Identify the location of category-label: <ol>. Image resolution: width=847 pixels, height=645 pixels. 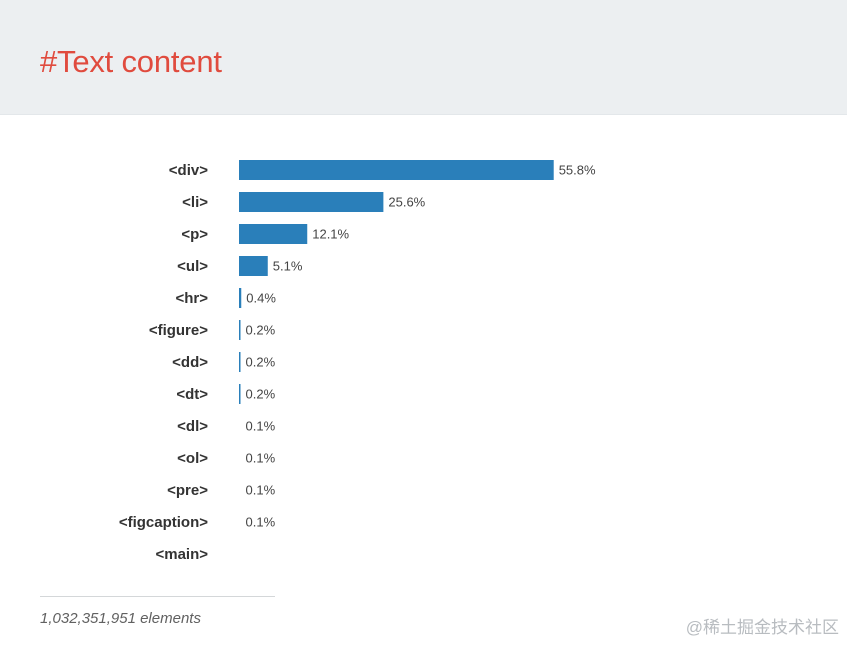
(192, 458).